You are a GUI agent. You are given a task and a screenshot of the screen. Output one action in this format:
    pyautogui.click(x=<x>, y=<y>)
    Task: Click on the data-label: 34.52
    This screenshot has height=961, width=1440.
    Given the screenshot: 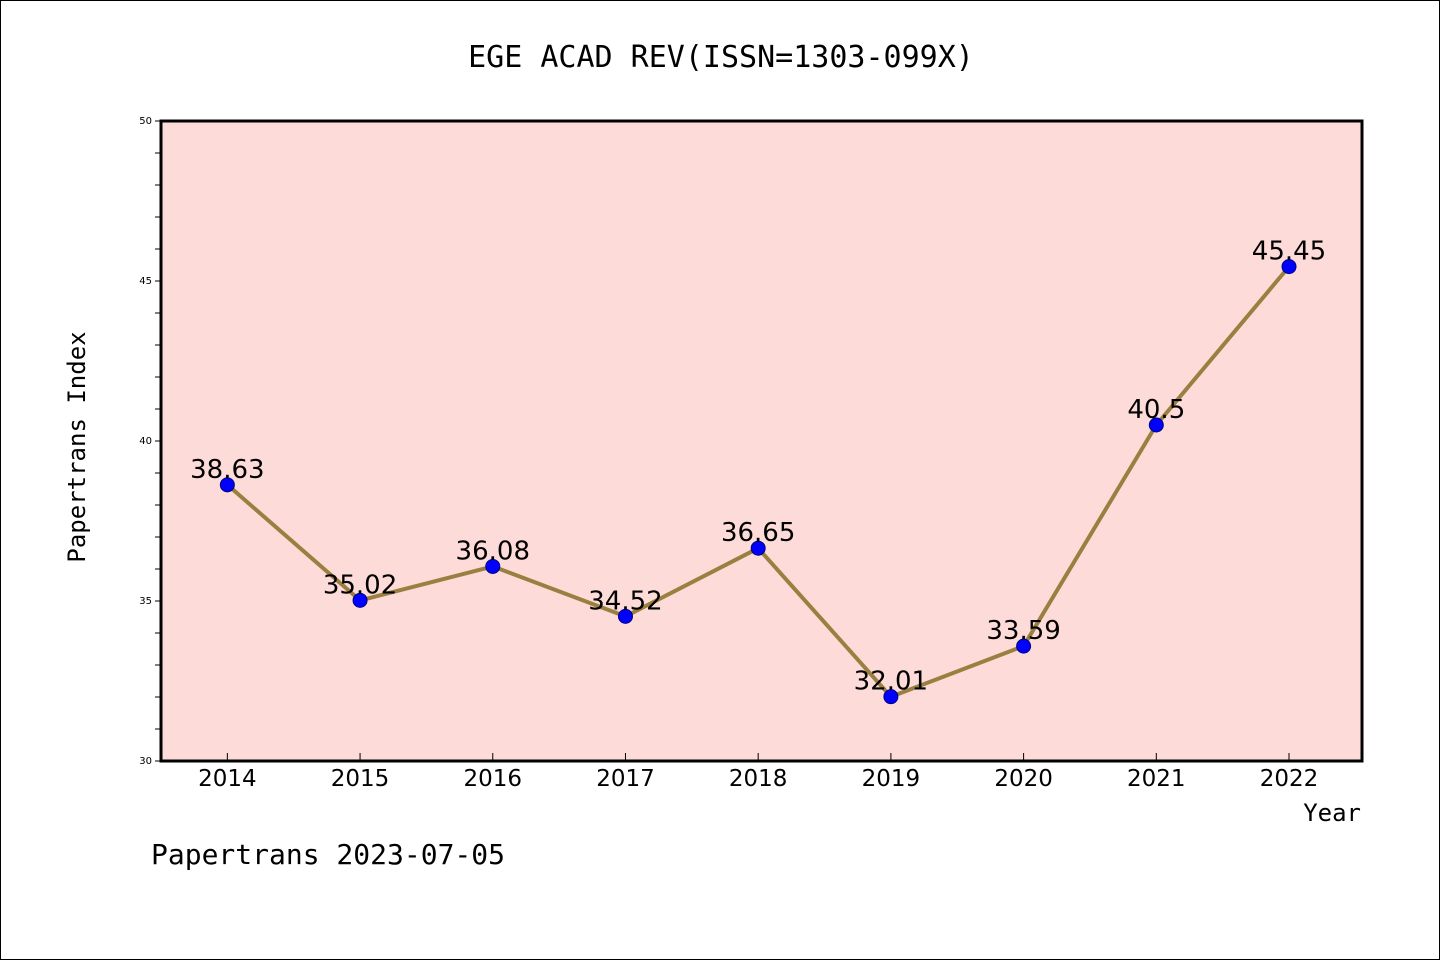 What is the action you would take?
    pyautogui.click(x=625, y=601)
    